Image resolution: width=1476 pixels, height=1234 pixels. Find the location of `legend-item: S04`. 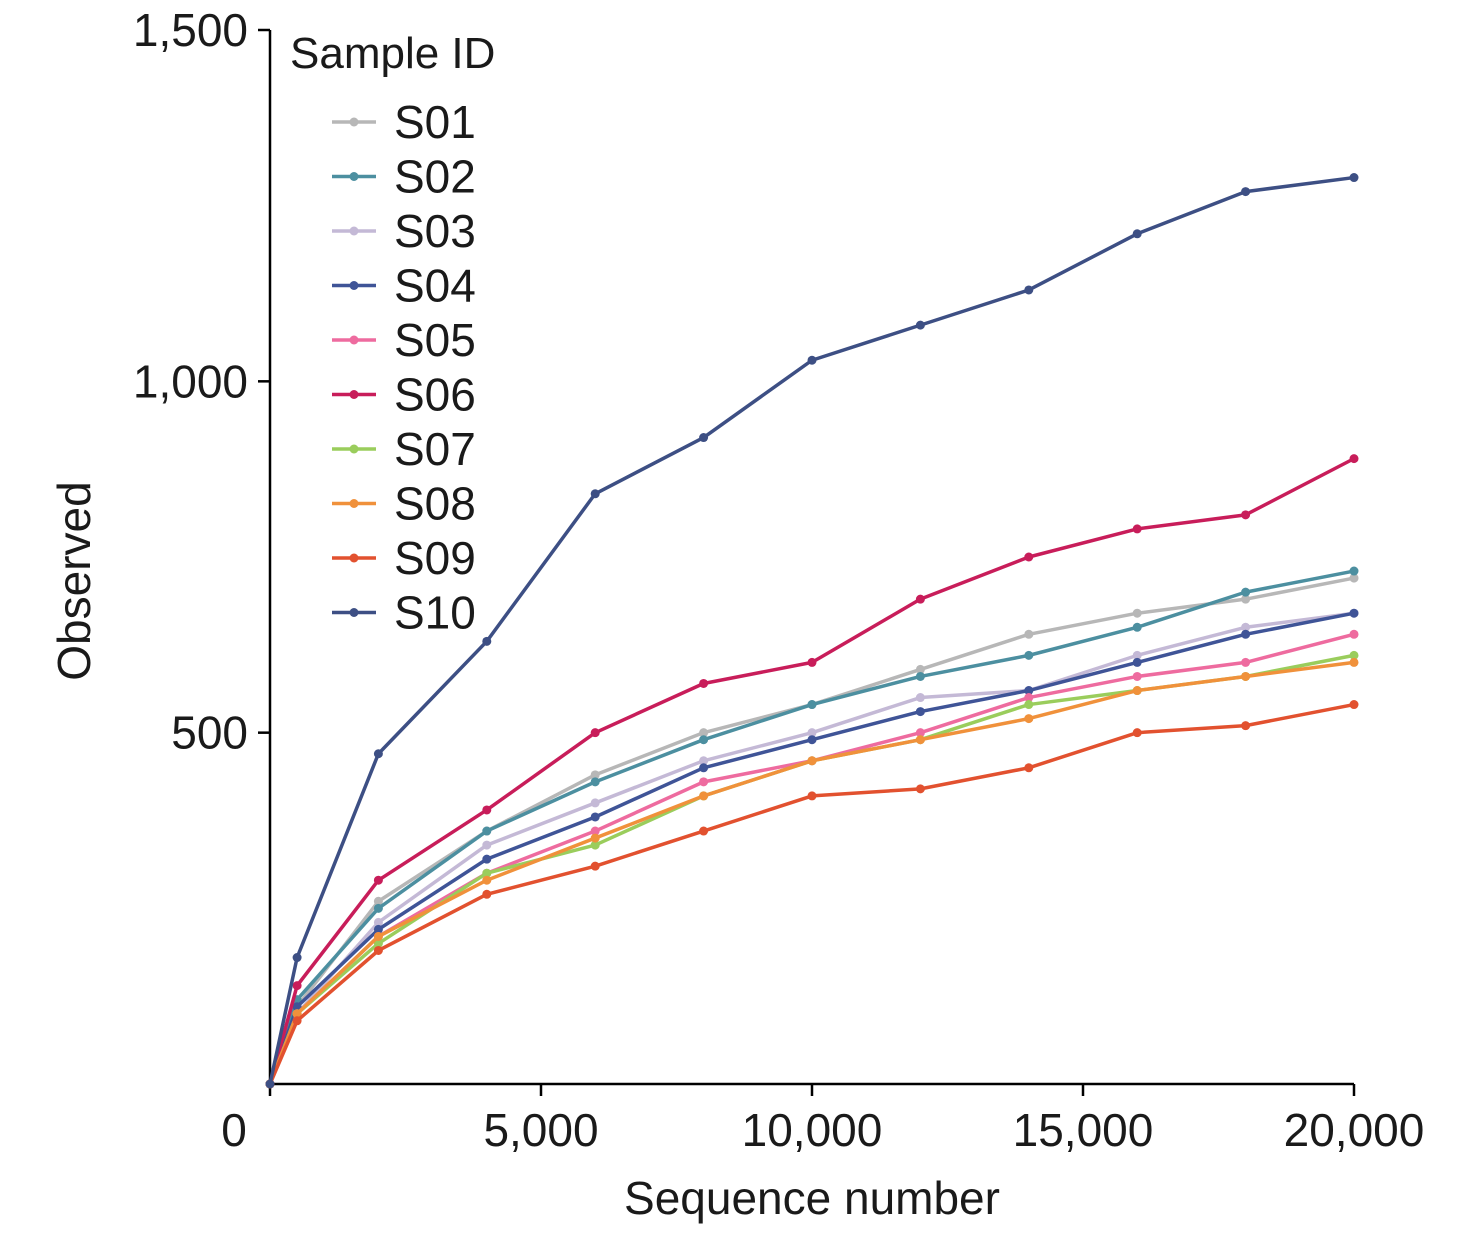

legend-item: S04 is located at coordinates (404, 286).